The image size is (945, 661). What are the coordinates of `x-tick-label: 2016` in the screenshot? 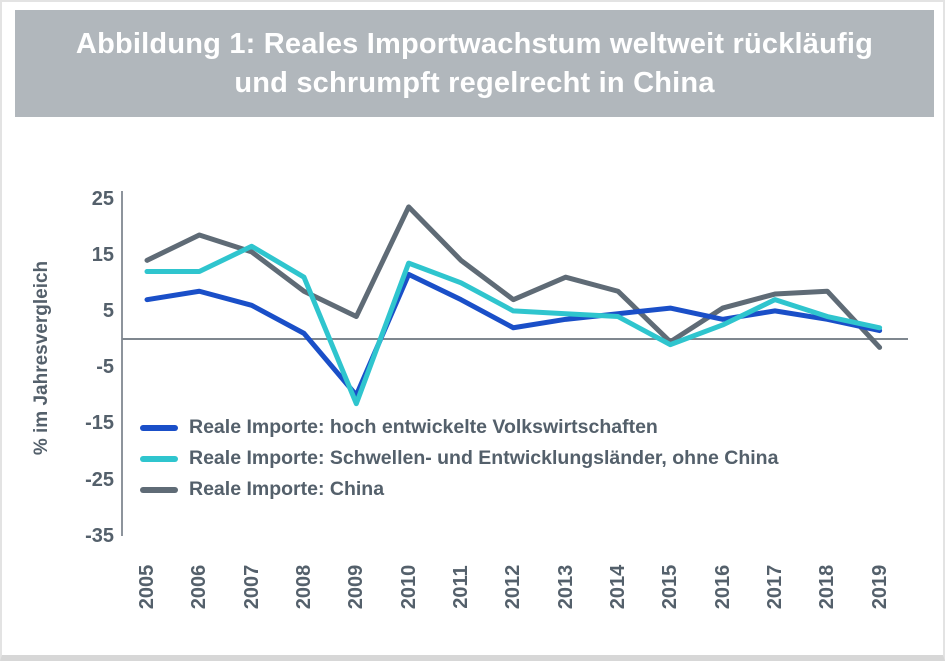 It's located at (722, 587).